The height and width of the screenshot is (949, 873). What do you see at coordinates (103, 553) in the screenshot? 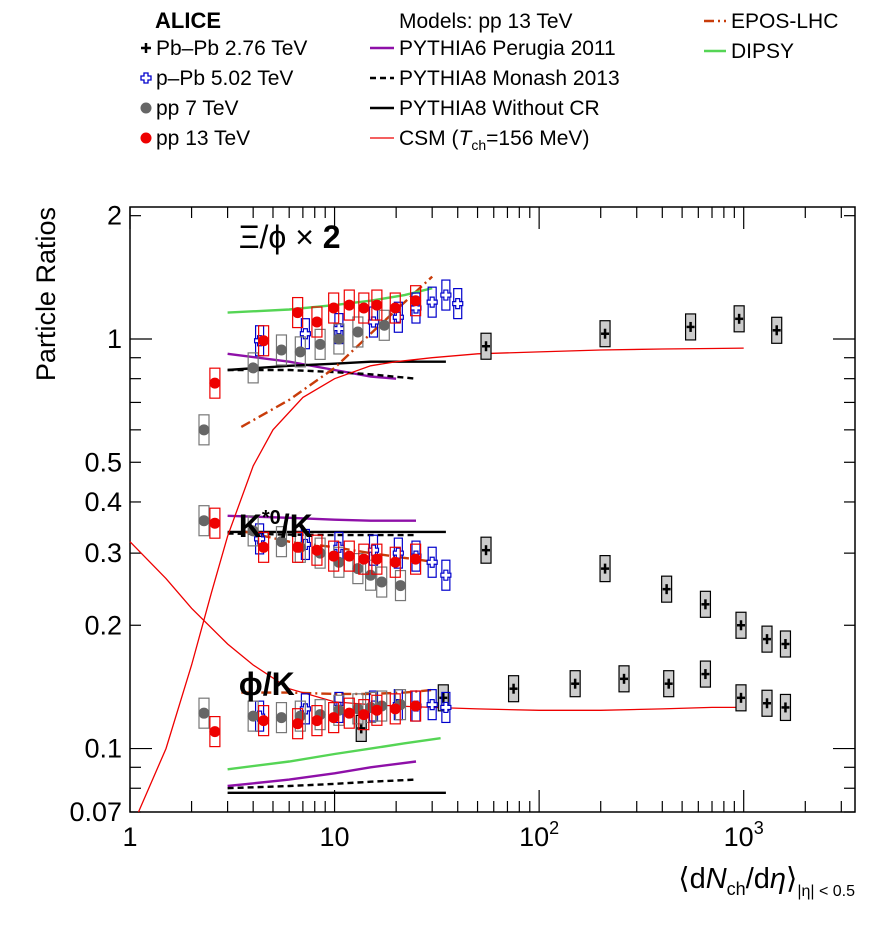
I see `y-tick-label: 0.3` at bounding box center [103, 553].